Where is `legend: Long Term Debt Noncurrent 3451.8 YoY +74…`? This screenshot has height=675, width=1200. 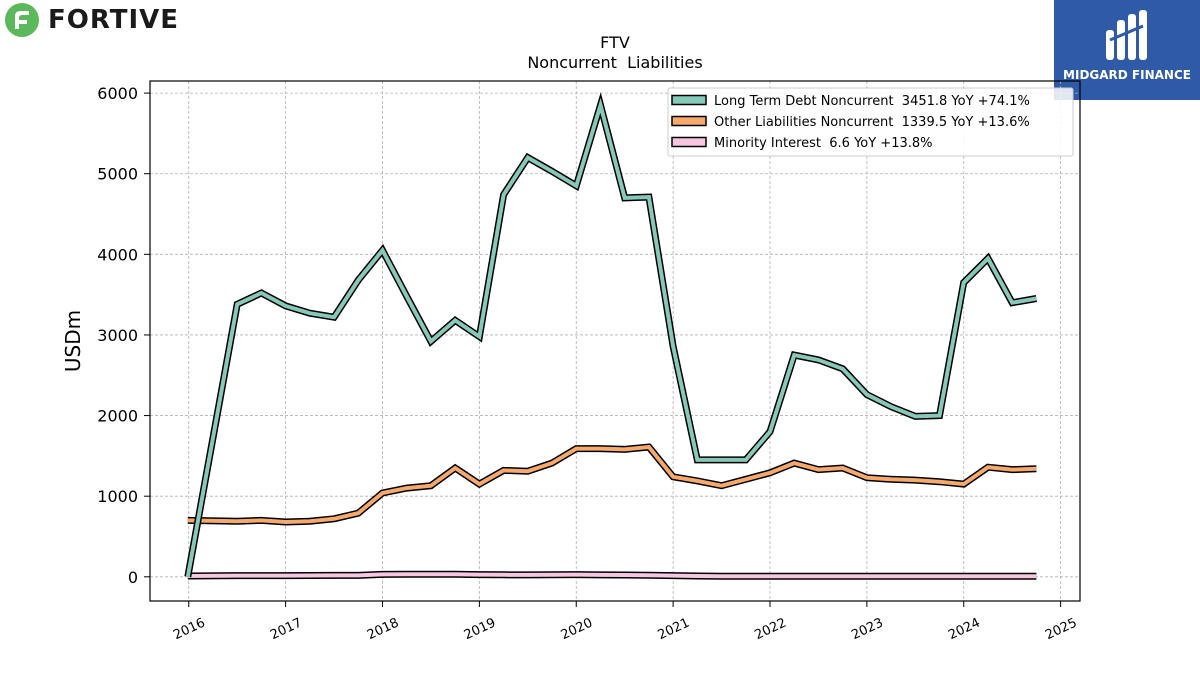 legend: Long Term Debt Noncurrent 3451.8 YoY +74… is located at coordinates (870, 122).